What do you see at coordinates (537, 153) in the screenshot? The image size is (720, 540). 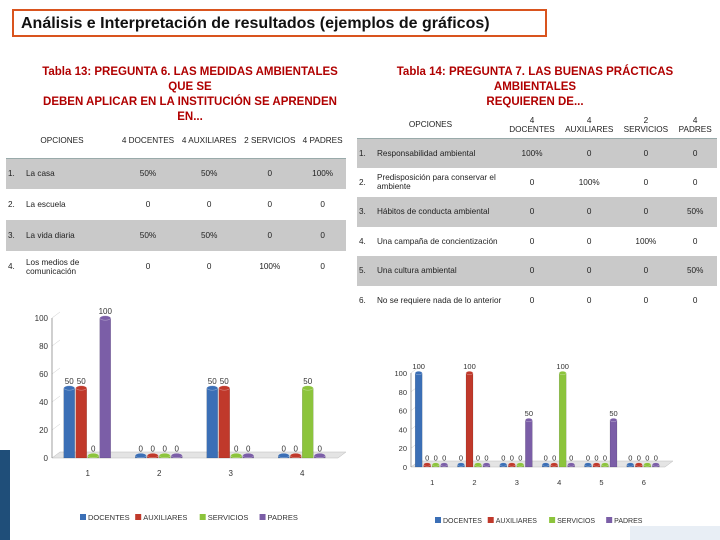 I see `table-row: 1. Responsabilidad ambiental 100% 0 0 0` at bounding box center [537, 153].